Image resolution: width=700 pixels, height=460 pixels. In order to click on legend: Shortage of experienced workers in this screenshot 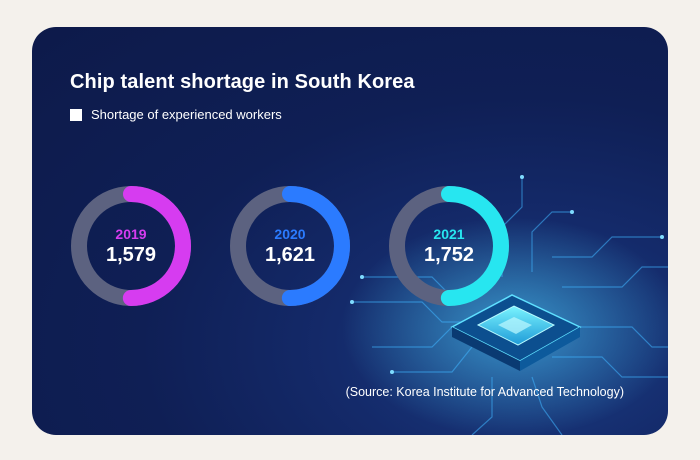, I will do `click(176, 114)`.